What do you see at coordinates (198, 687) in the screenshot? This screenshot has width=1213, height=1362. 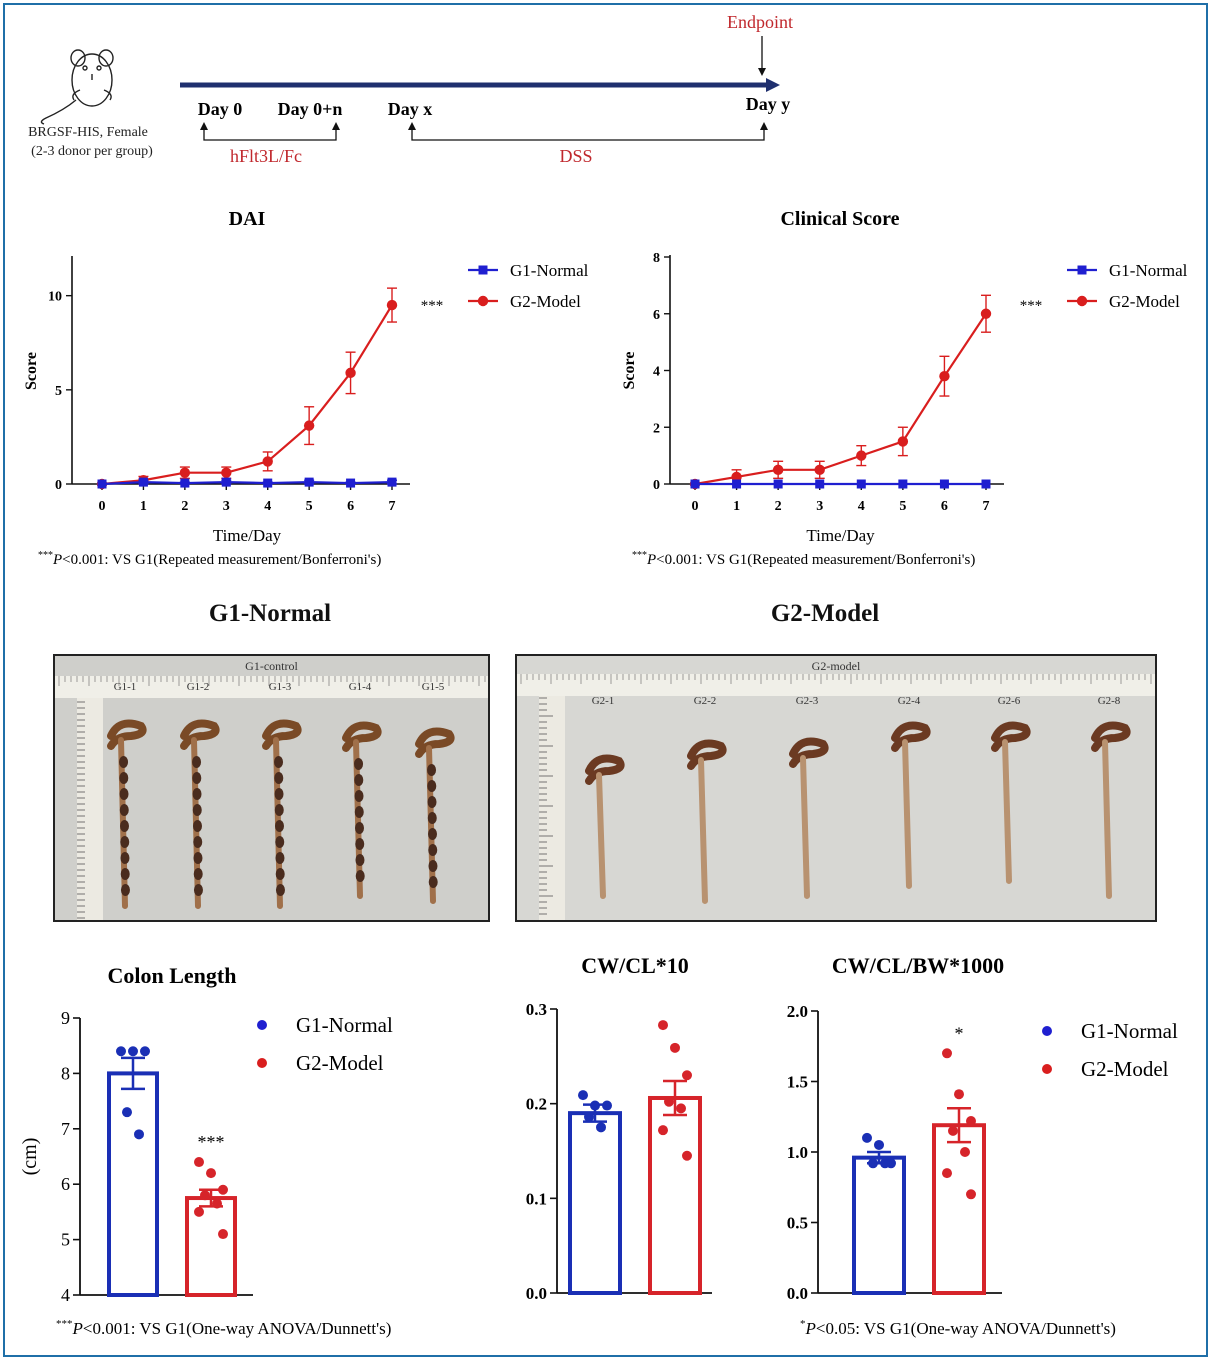 I see `sample-label: G1-2` at bounding box center [198, 687].